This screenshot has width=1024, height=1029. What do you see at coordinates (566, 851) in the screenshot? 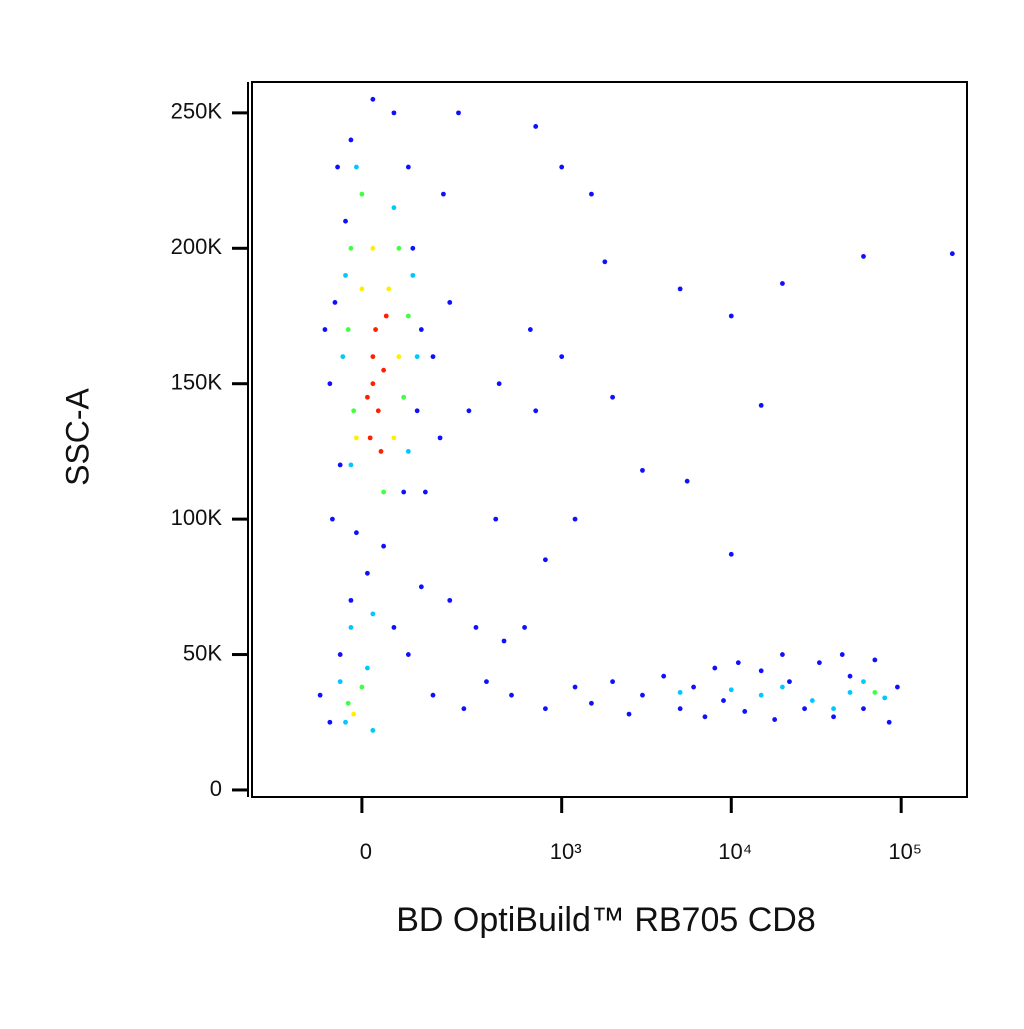
I see `x-tick-label: 10³` at bounding box center [566, 851].